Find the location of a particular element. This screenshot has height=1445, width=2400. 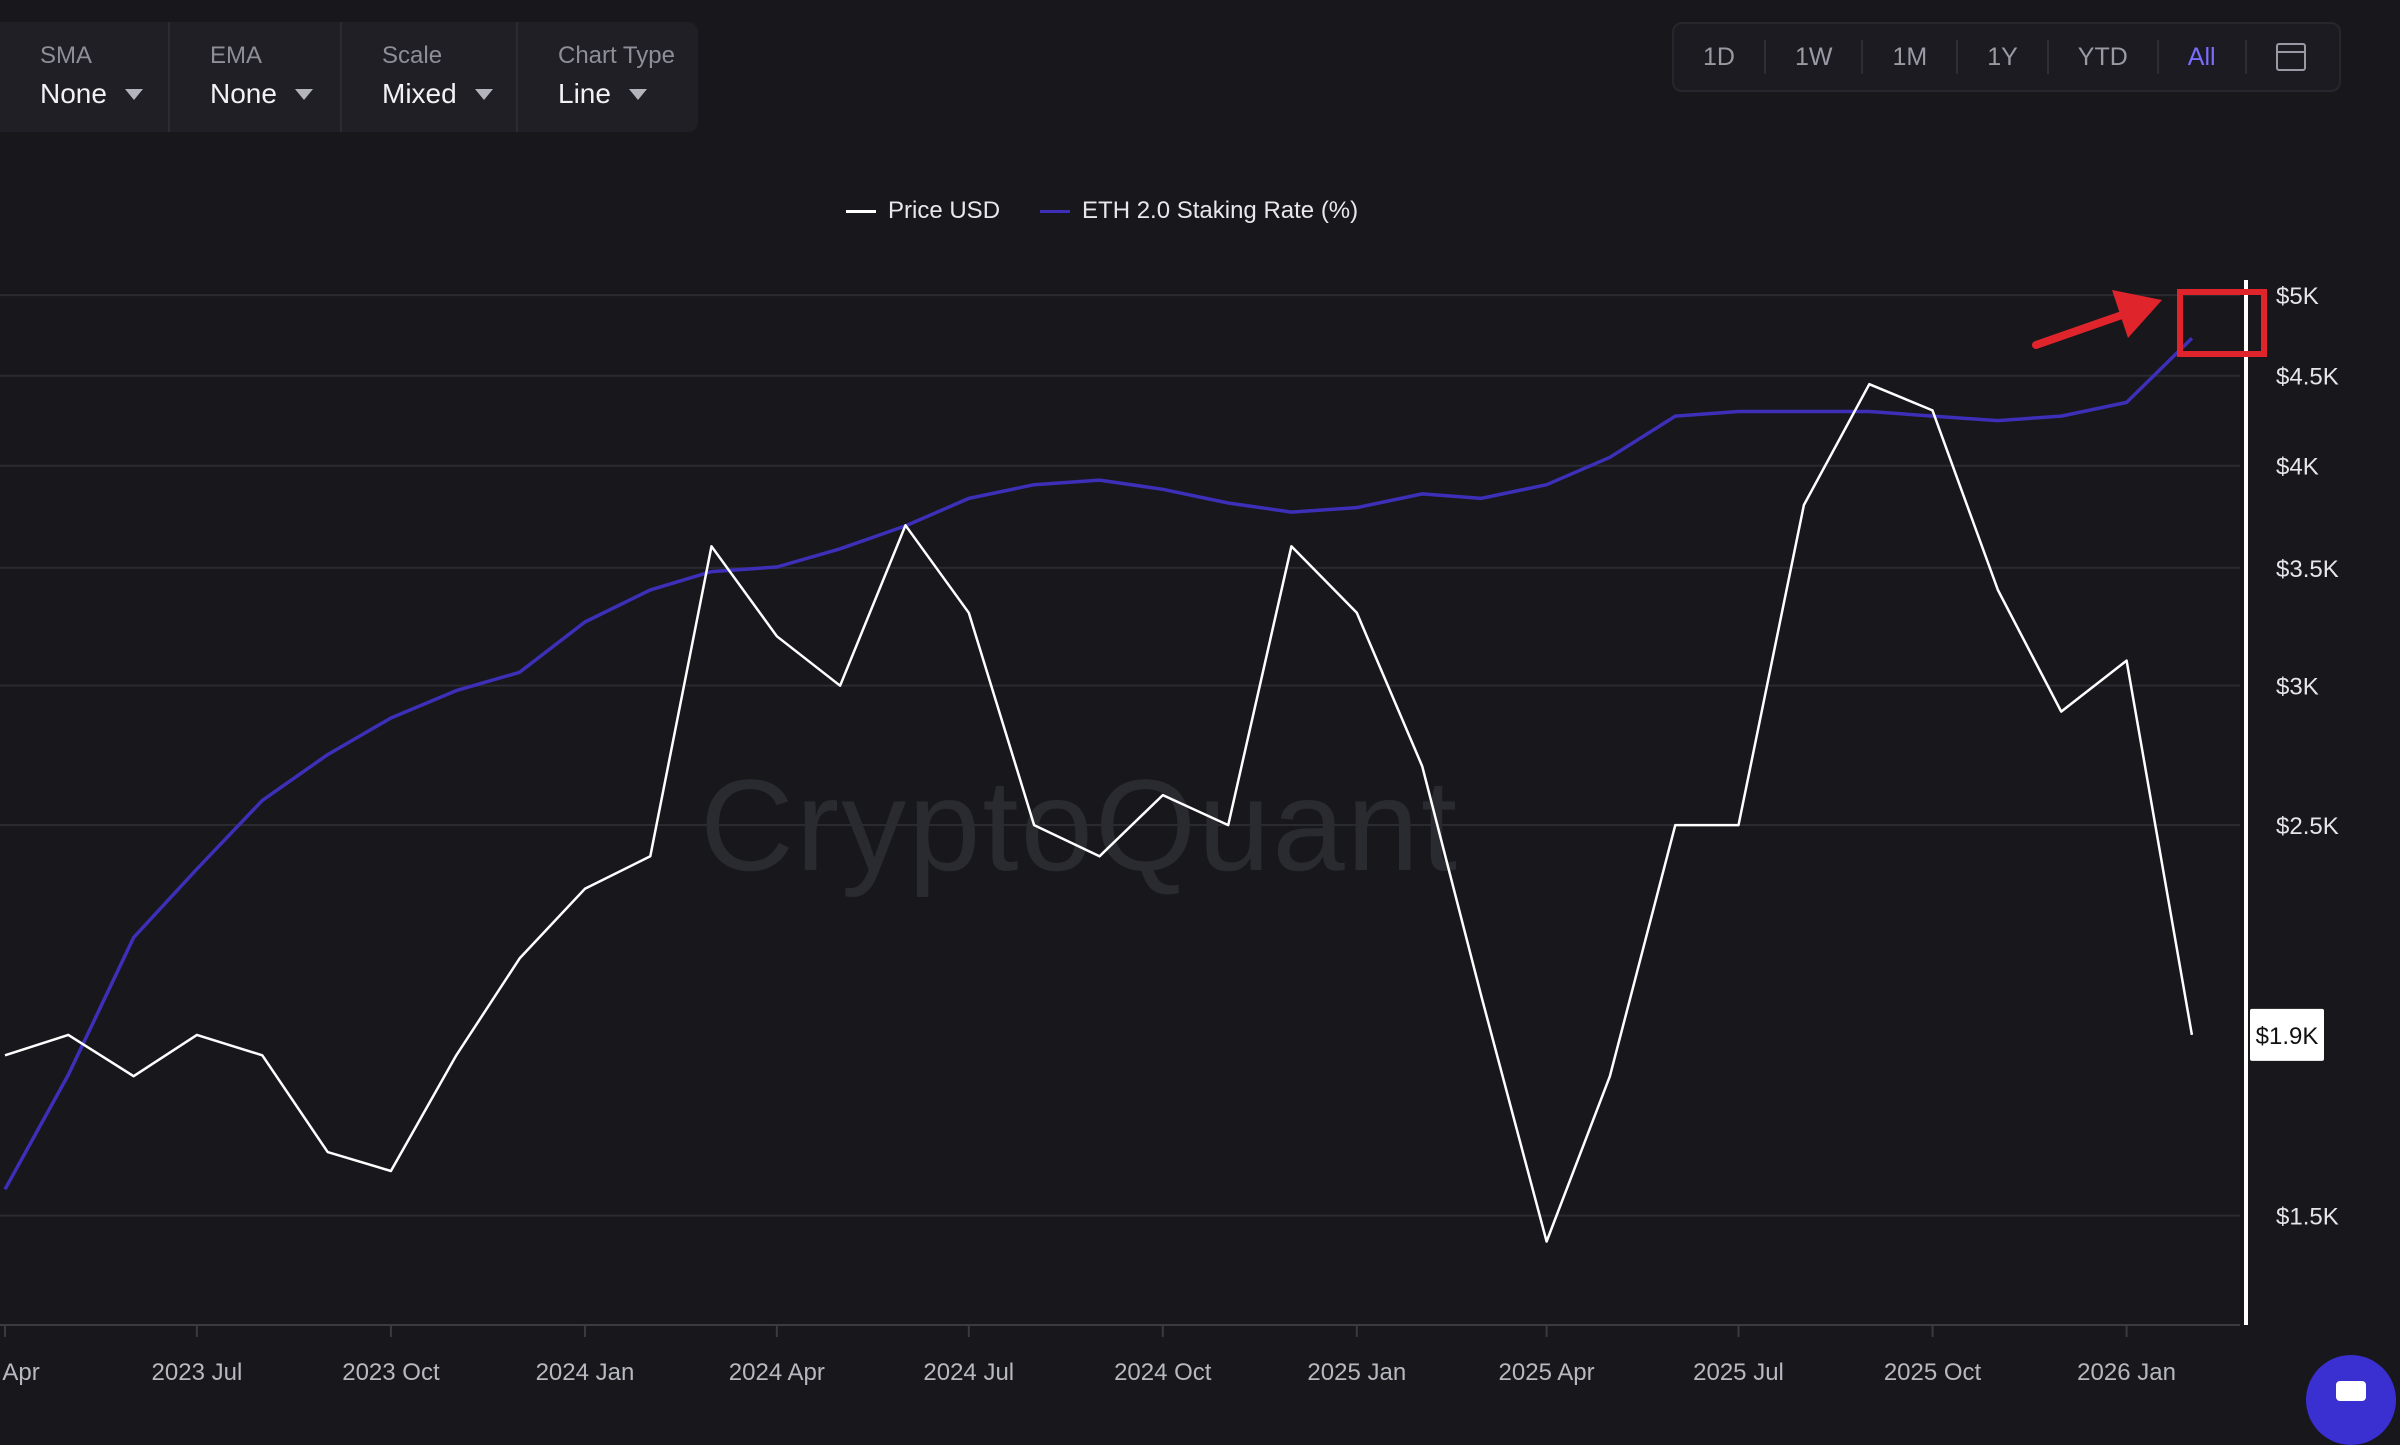

range-1m-button: 1M is located at coordinates (1911, 57).